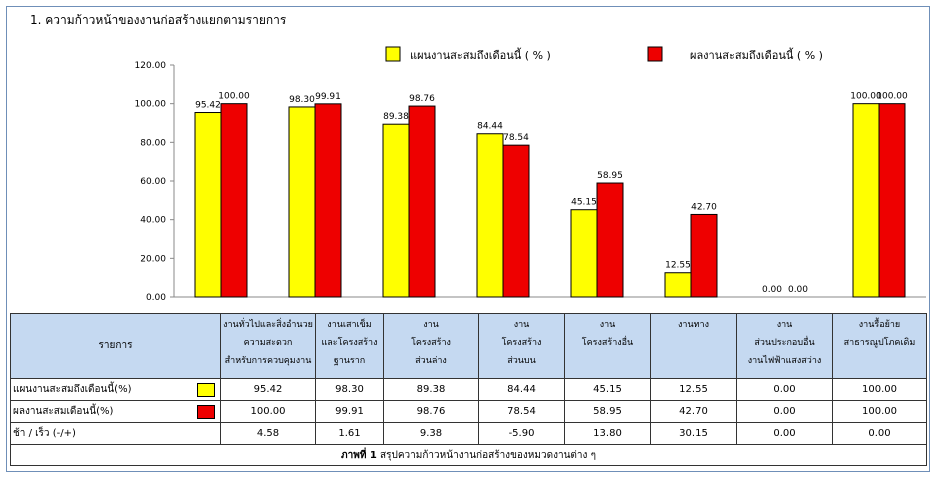 The width and height of the screenshot is (940, 478). What do you see at coordinates (431, 433) in the screenshot?
I see `table-cell: 9.38` at bounding box center [431, 433].